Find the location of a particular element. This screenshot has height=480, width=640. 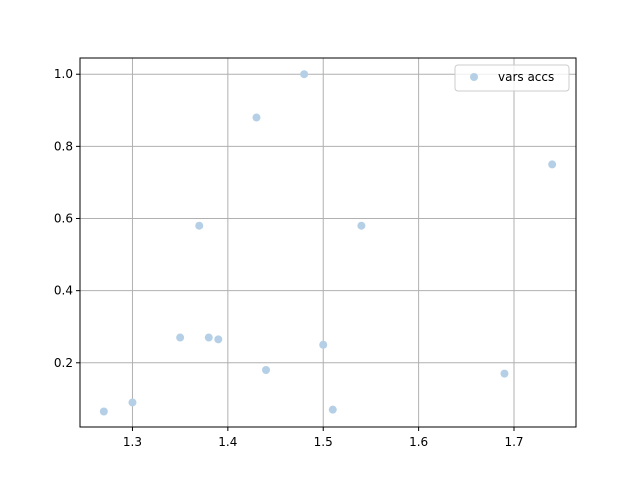

legend-marker is located at coordinates (474, 77).